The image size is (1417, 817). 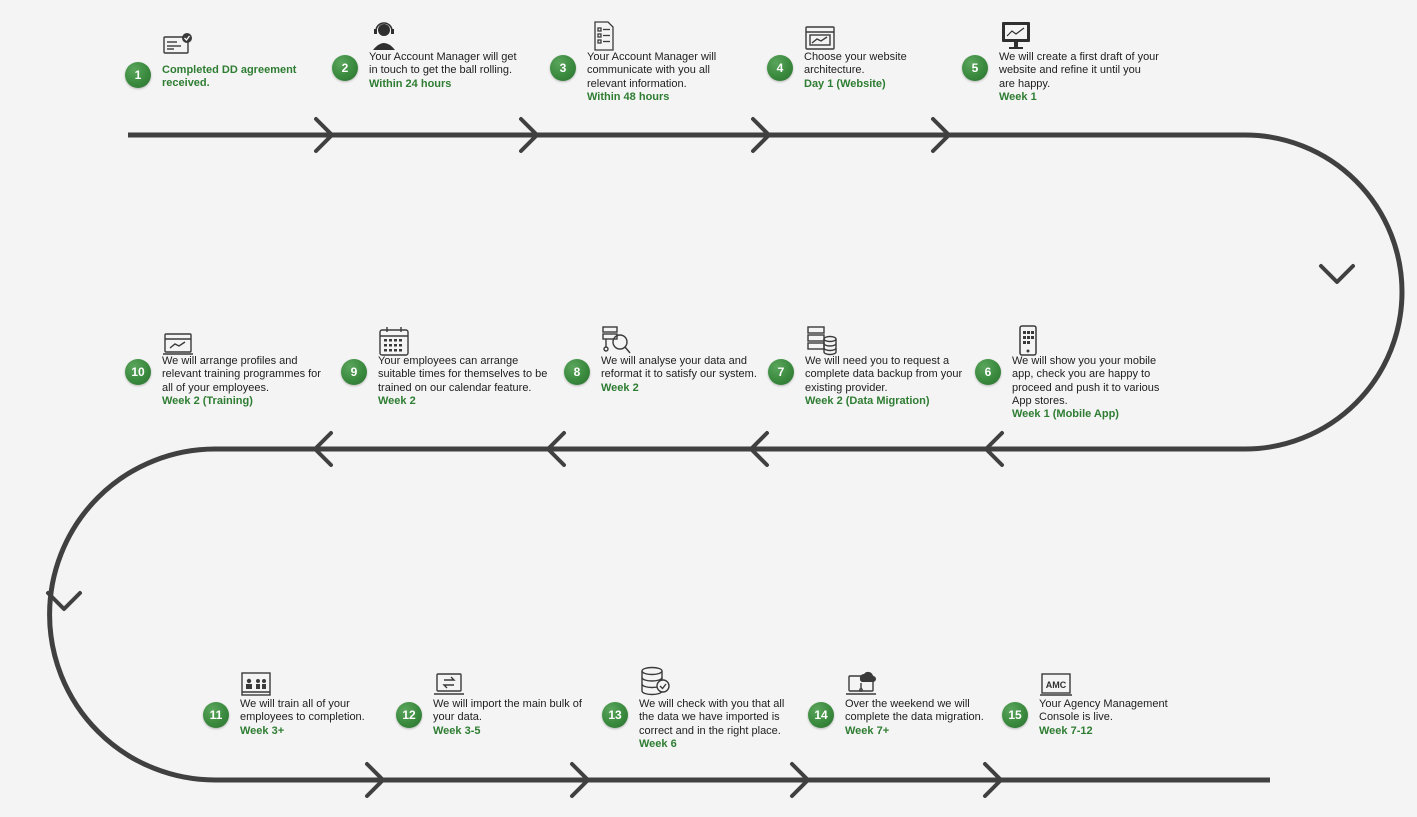 What do you see at coordinates (867, 730) in the screenshot?
I see `step-14-timing: Week 7+` at bounding box center [867, 730].